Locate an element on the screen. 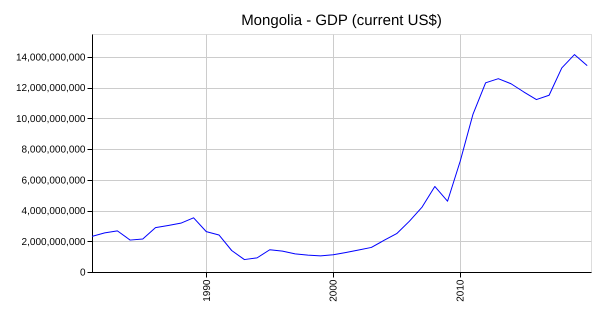 The image size is (600, 315). y-tick-label: 2,000,000,000 is located at coordinates (54, 242).